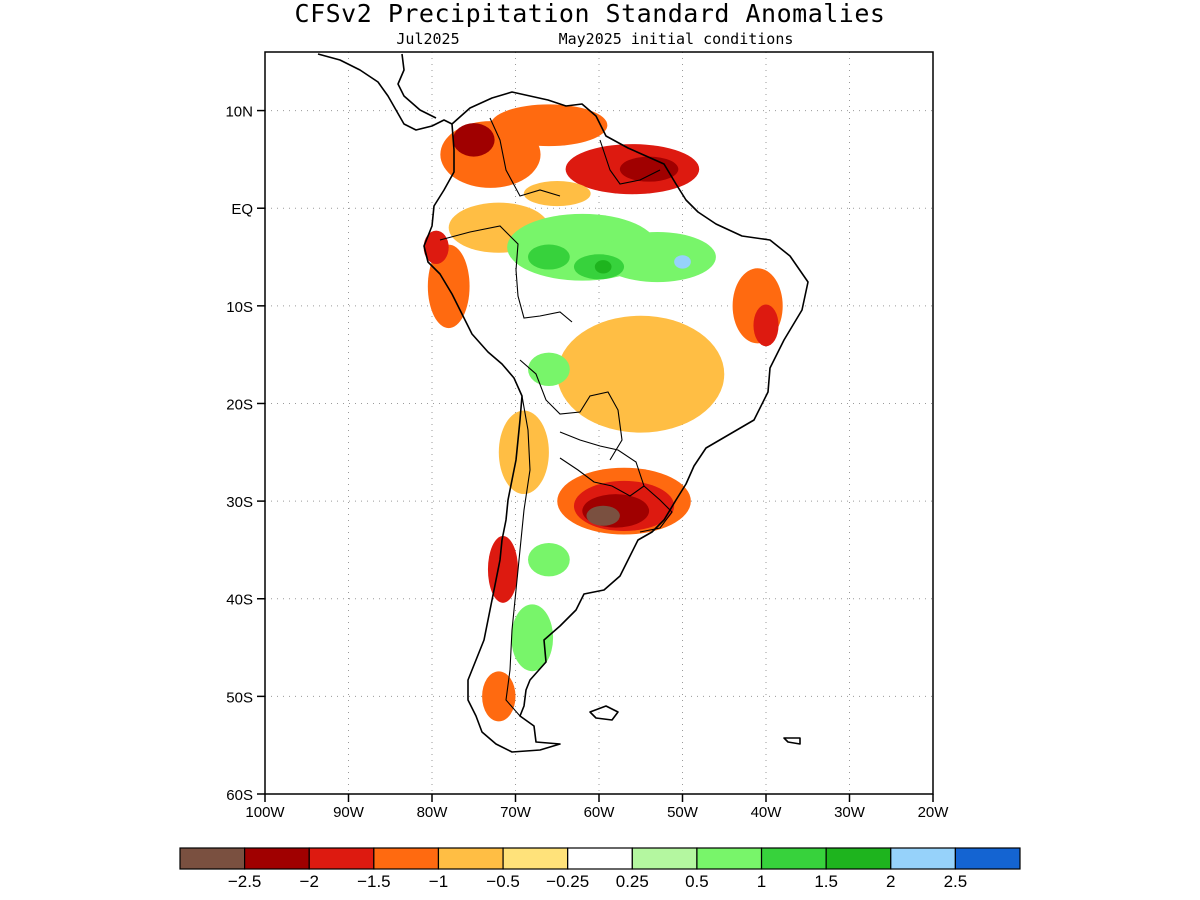 The image size is (1200, 900). What do you see at coordinates (934, 812) in the screenshot?
I see `lon-tick-label: 20W` at bounding box center [934, 812].